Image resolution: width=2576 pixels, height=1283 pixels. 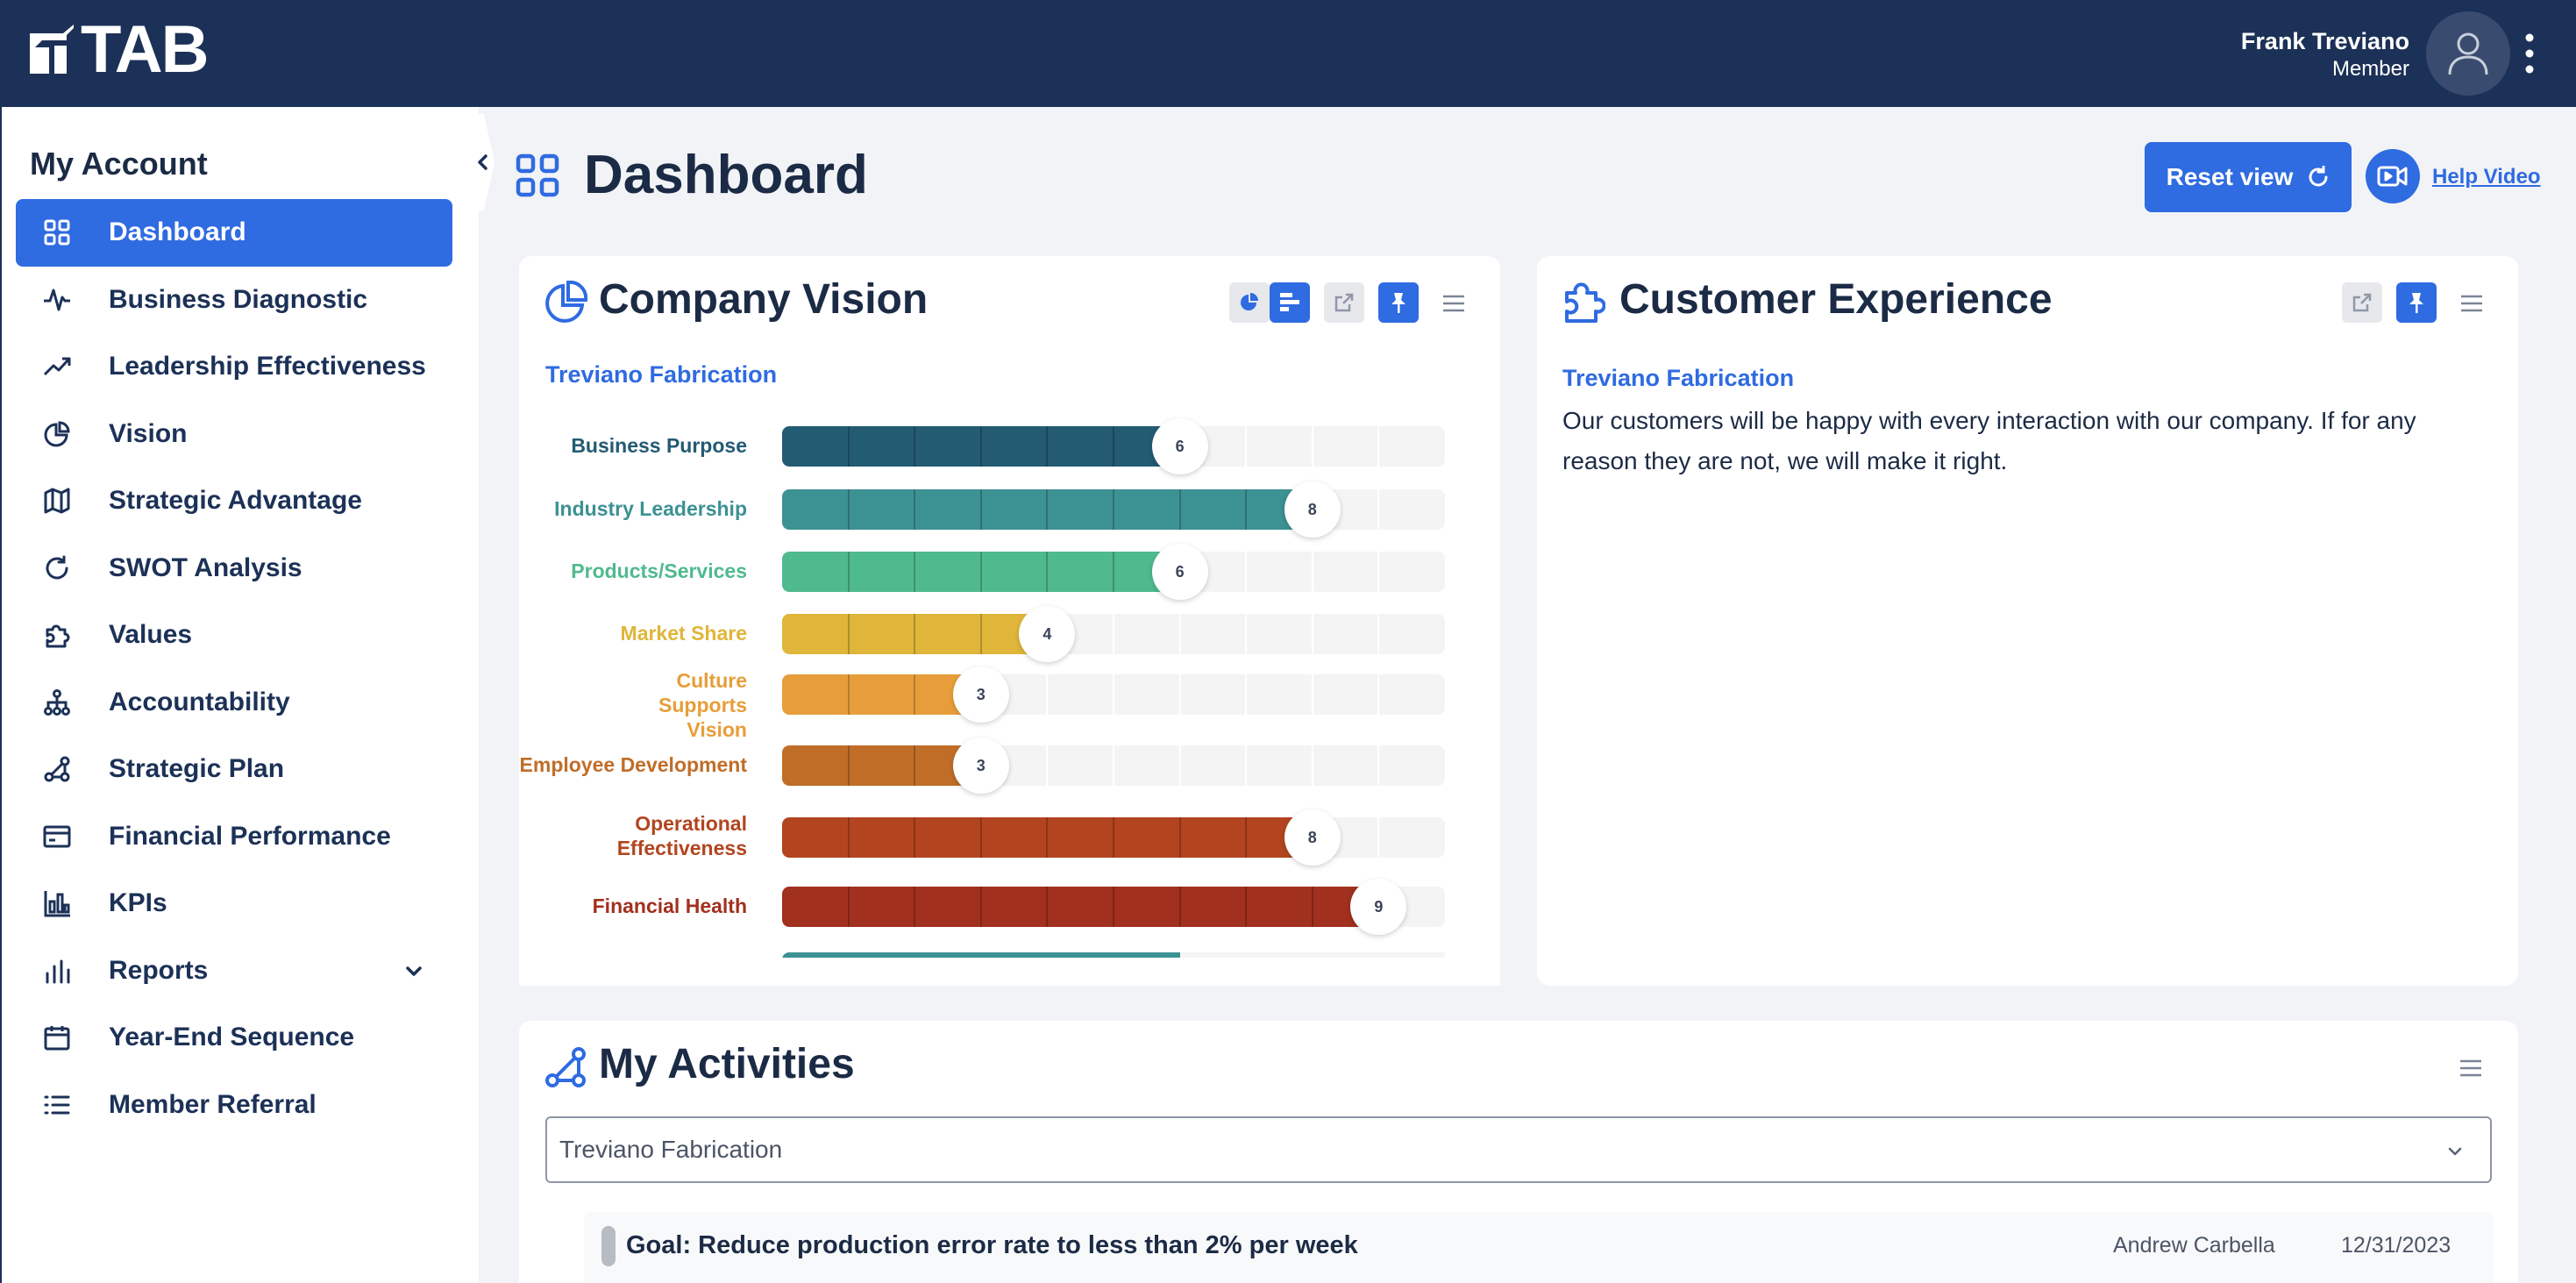 I want to click on avatar, so click(x=2468, y=53).